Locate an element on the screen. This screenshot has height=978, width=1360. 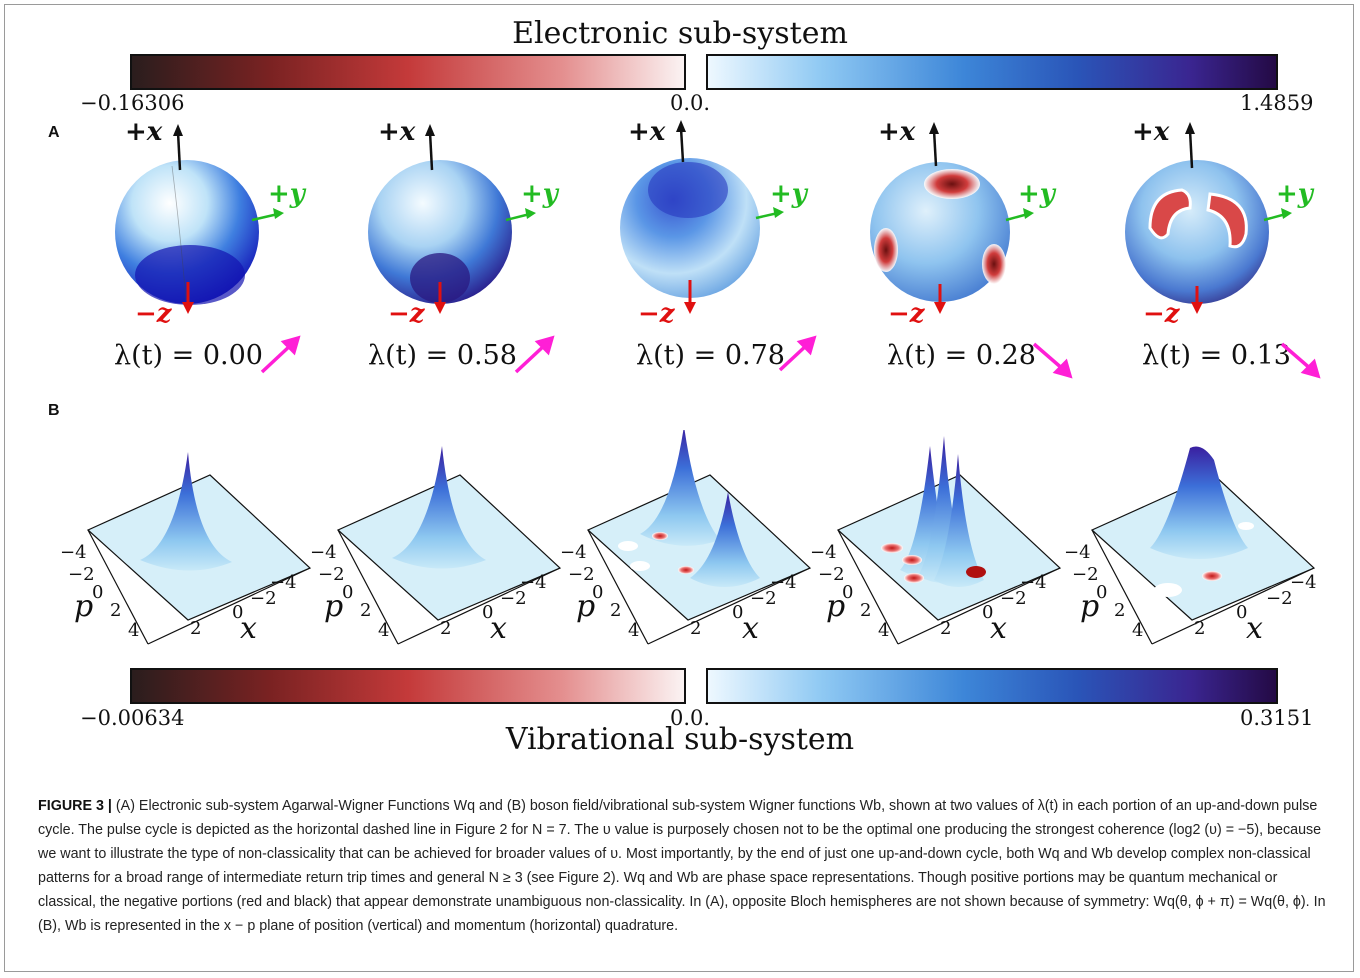
electronic-colorbar-zero: 0.0. is located at coordinates (690, 103).